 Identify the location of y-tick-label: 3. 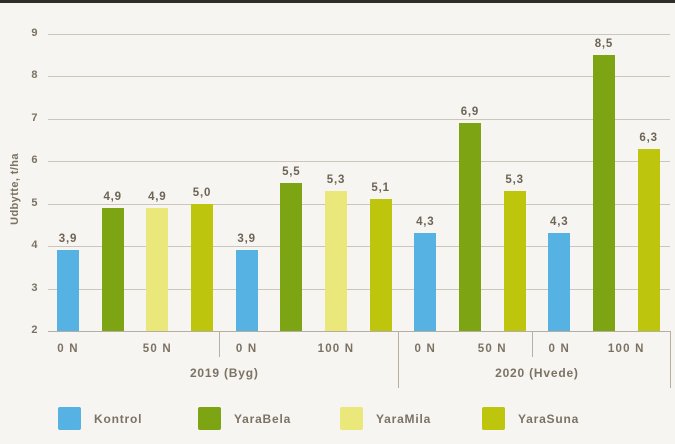
(34, 287).